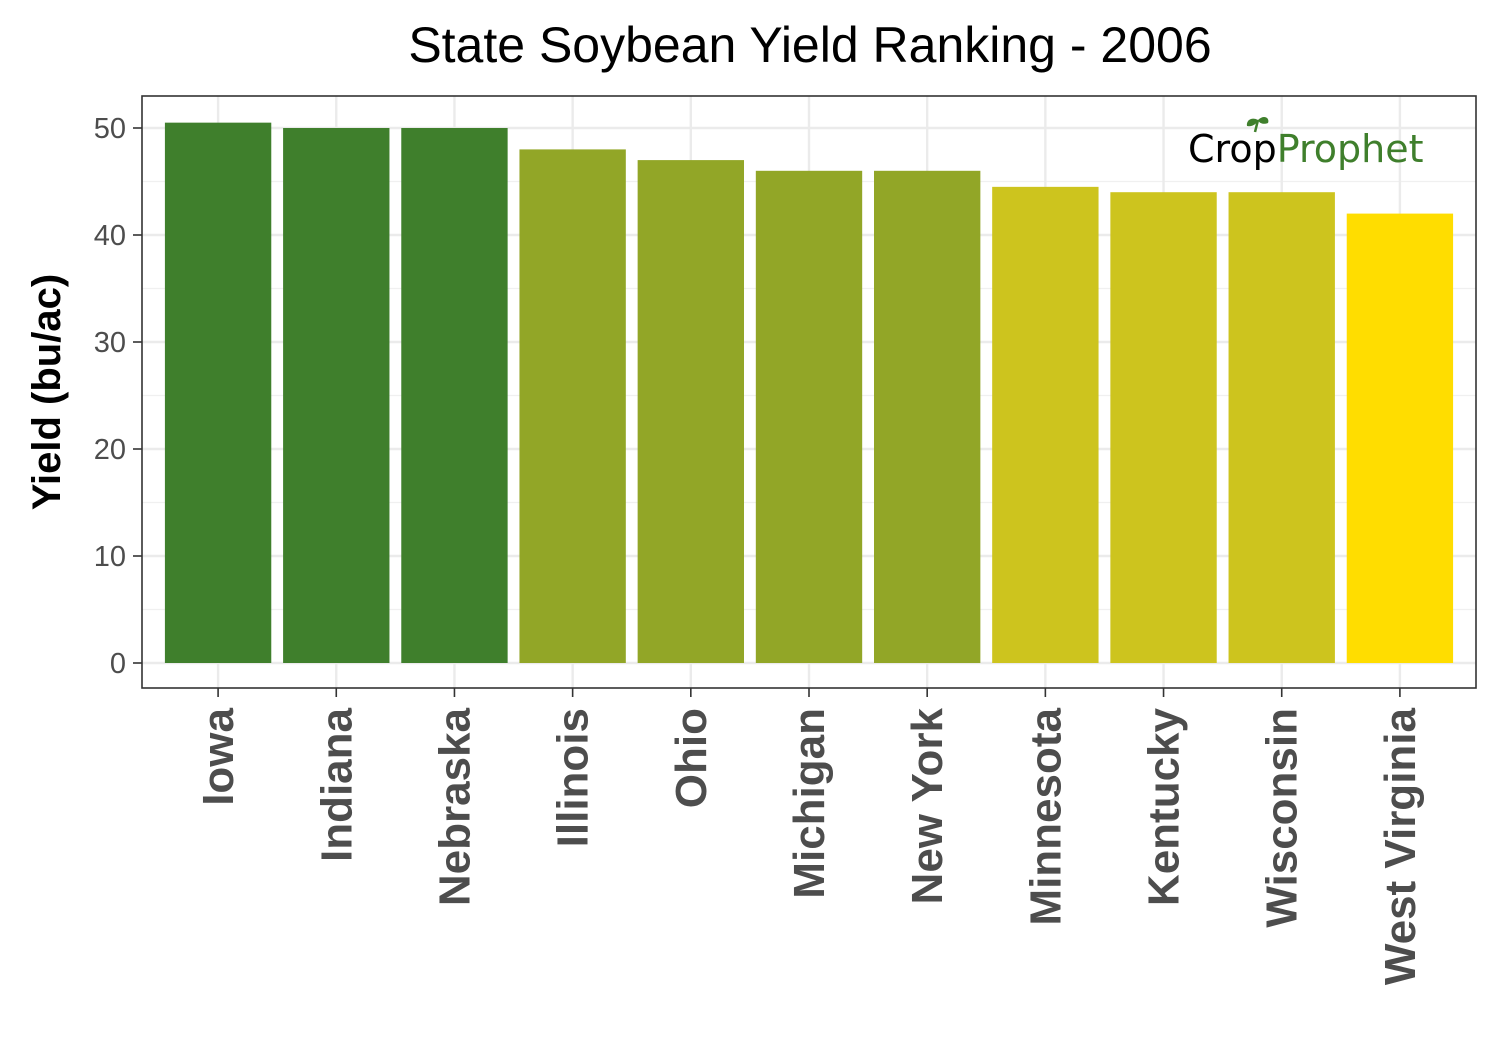  What do you see at coordinates (809, 417) in the screenshot?
I see `bar-michigan` at bounding box center [809, 417].